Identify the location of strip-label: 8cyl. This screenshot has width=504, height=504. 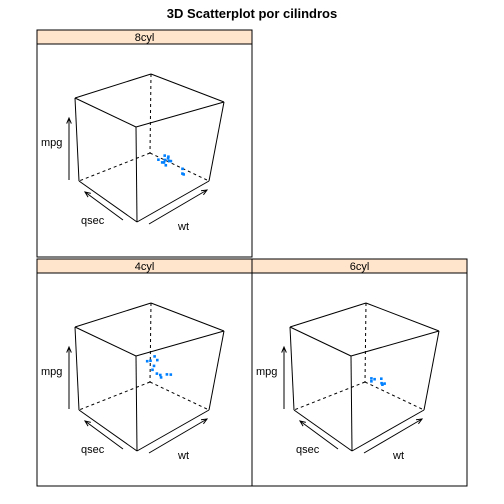
(145, 38).